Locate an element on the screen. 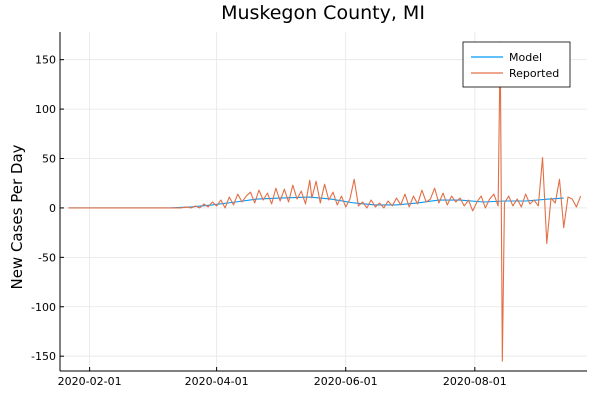 The width and height of the screenshot is (600, 400). x-tick-label: 2020-08-01 is located at coordinates (475, 381).